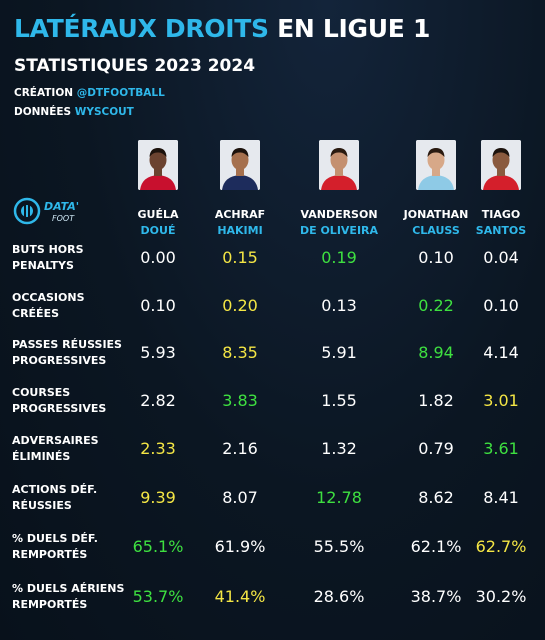 The height and width of the screenshot is (640, 545). What do you see at coordinates (63, 218) in the screenshot?
I see `logo-subtext: FOOT` at bounding box center [63, 218].